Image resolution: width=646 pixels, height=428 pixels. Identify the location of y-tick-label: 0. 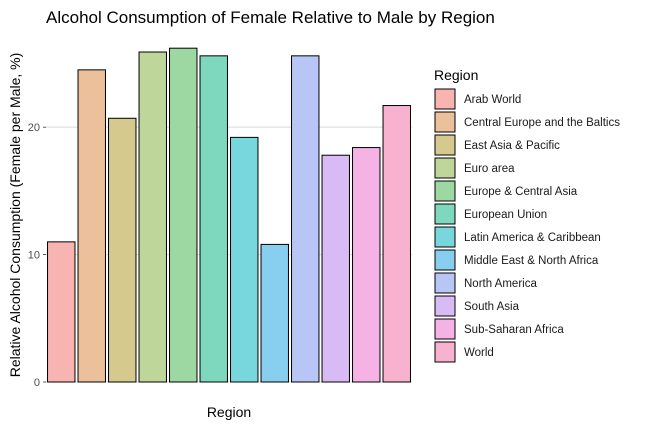
(37, 383).